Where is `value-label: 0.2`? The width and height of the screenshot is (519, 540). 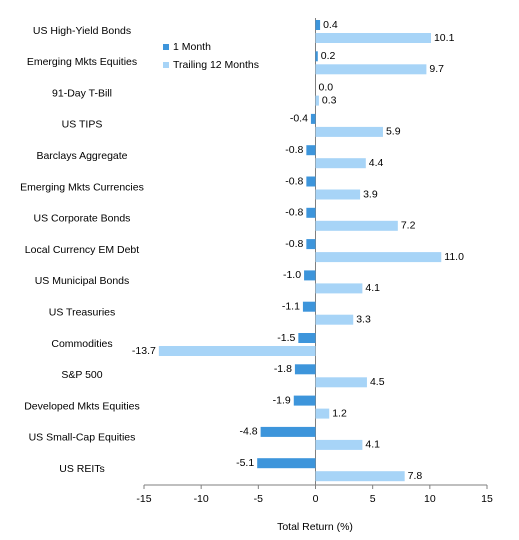
value-label: 0.2 is located at coordinates (328, 56).